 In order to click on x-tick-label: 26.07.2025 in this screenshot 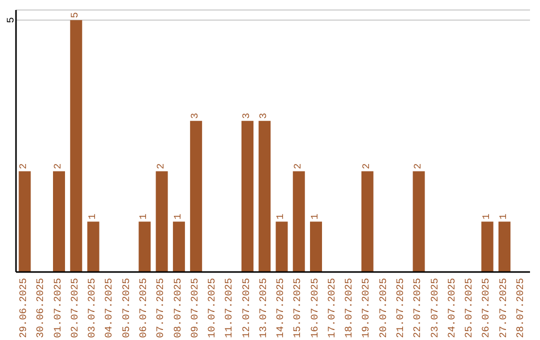, I will do `click(487, 308)`.